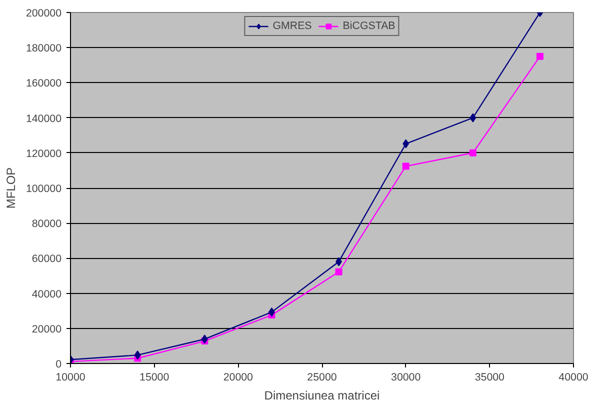 This screenshot has height=405, width=593. Describe the element at coordinates (44, 118) in the screenshot. I see `y-tick-label: 140000` at that location.